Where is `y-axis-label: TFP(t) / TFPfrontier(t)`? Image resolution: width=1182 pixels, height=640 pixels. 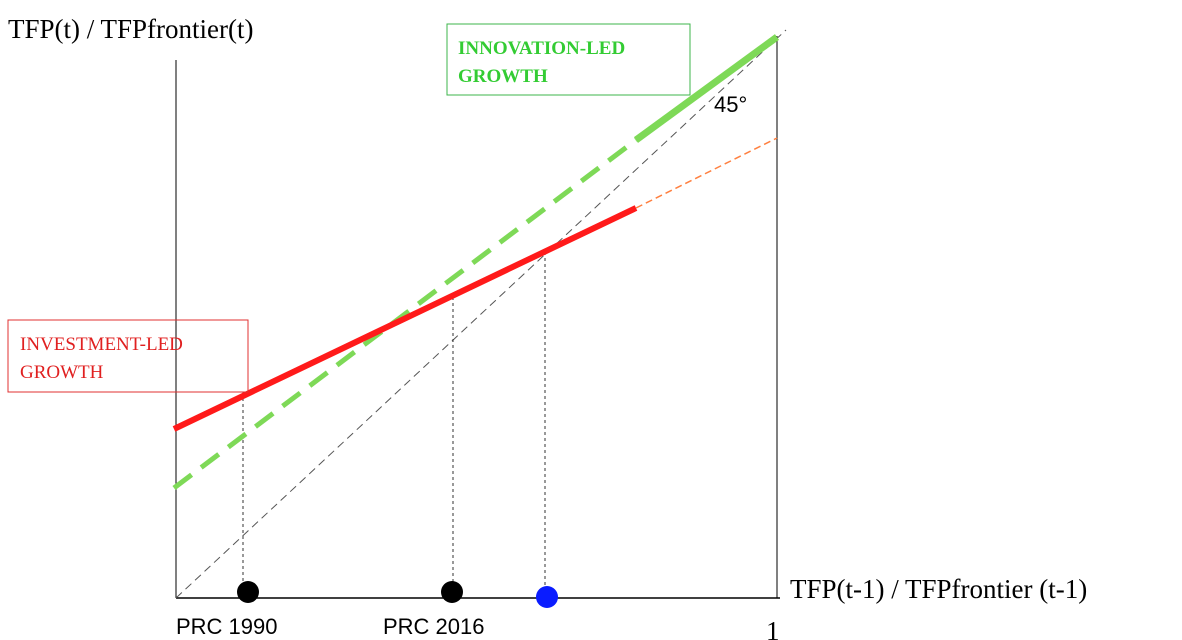 y-axis-label: TFP(t) / TFPfrontier(t) is located at coordinates (131, 29).